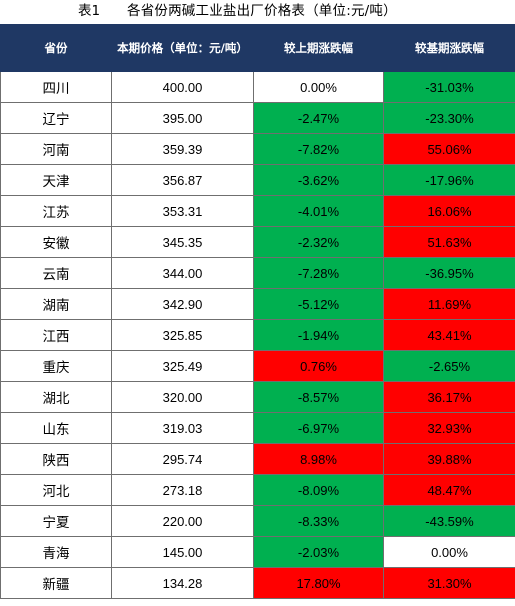  Describe the element at coordinates (56, 335) in the screenshot. I see `cell-province: 江西` at that location.